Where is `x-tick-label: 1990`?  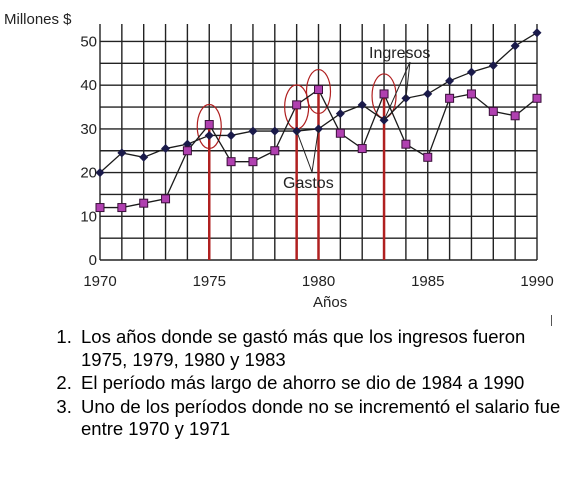
x-tick-label: 1990 is located at coordinates (536, 281).